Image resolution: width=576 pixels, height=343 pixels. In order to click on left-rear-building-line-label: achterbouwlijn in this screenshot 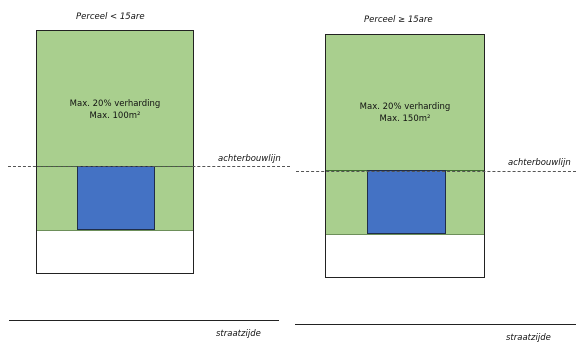, I will do `click(249, 159)`.